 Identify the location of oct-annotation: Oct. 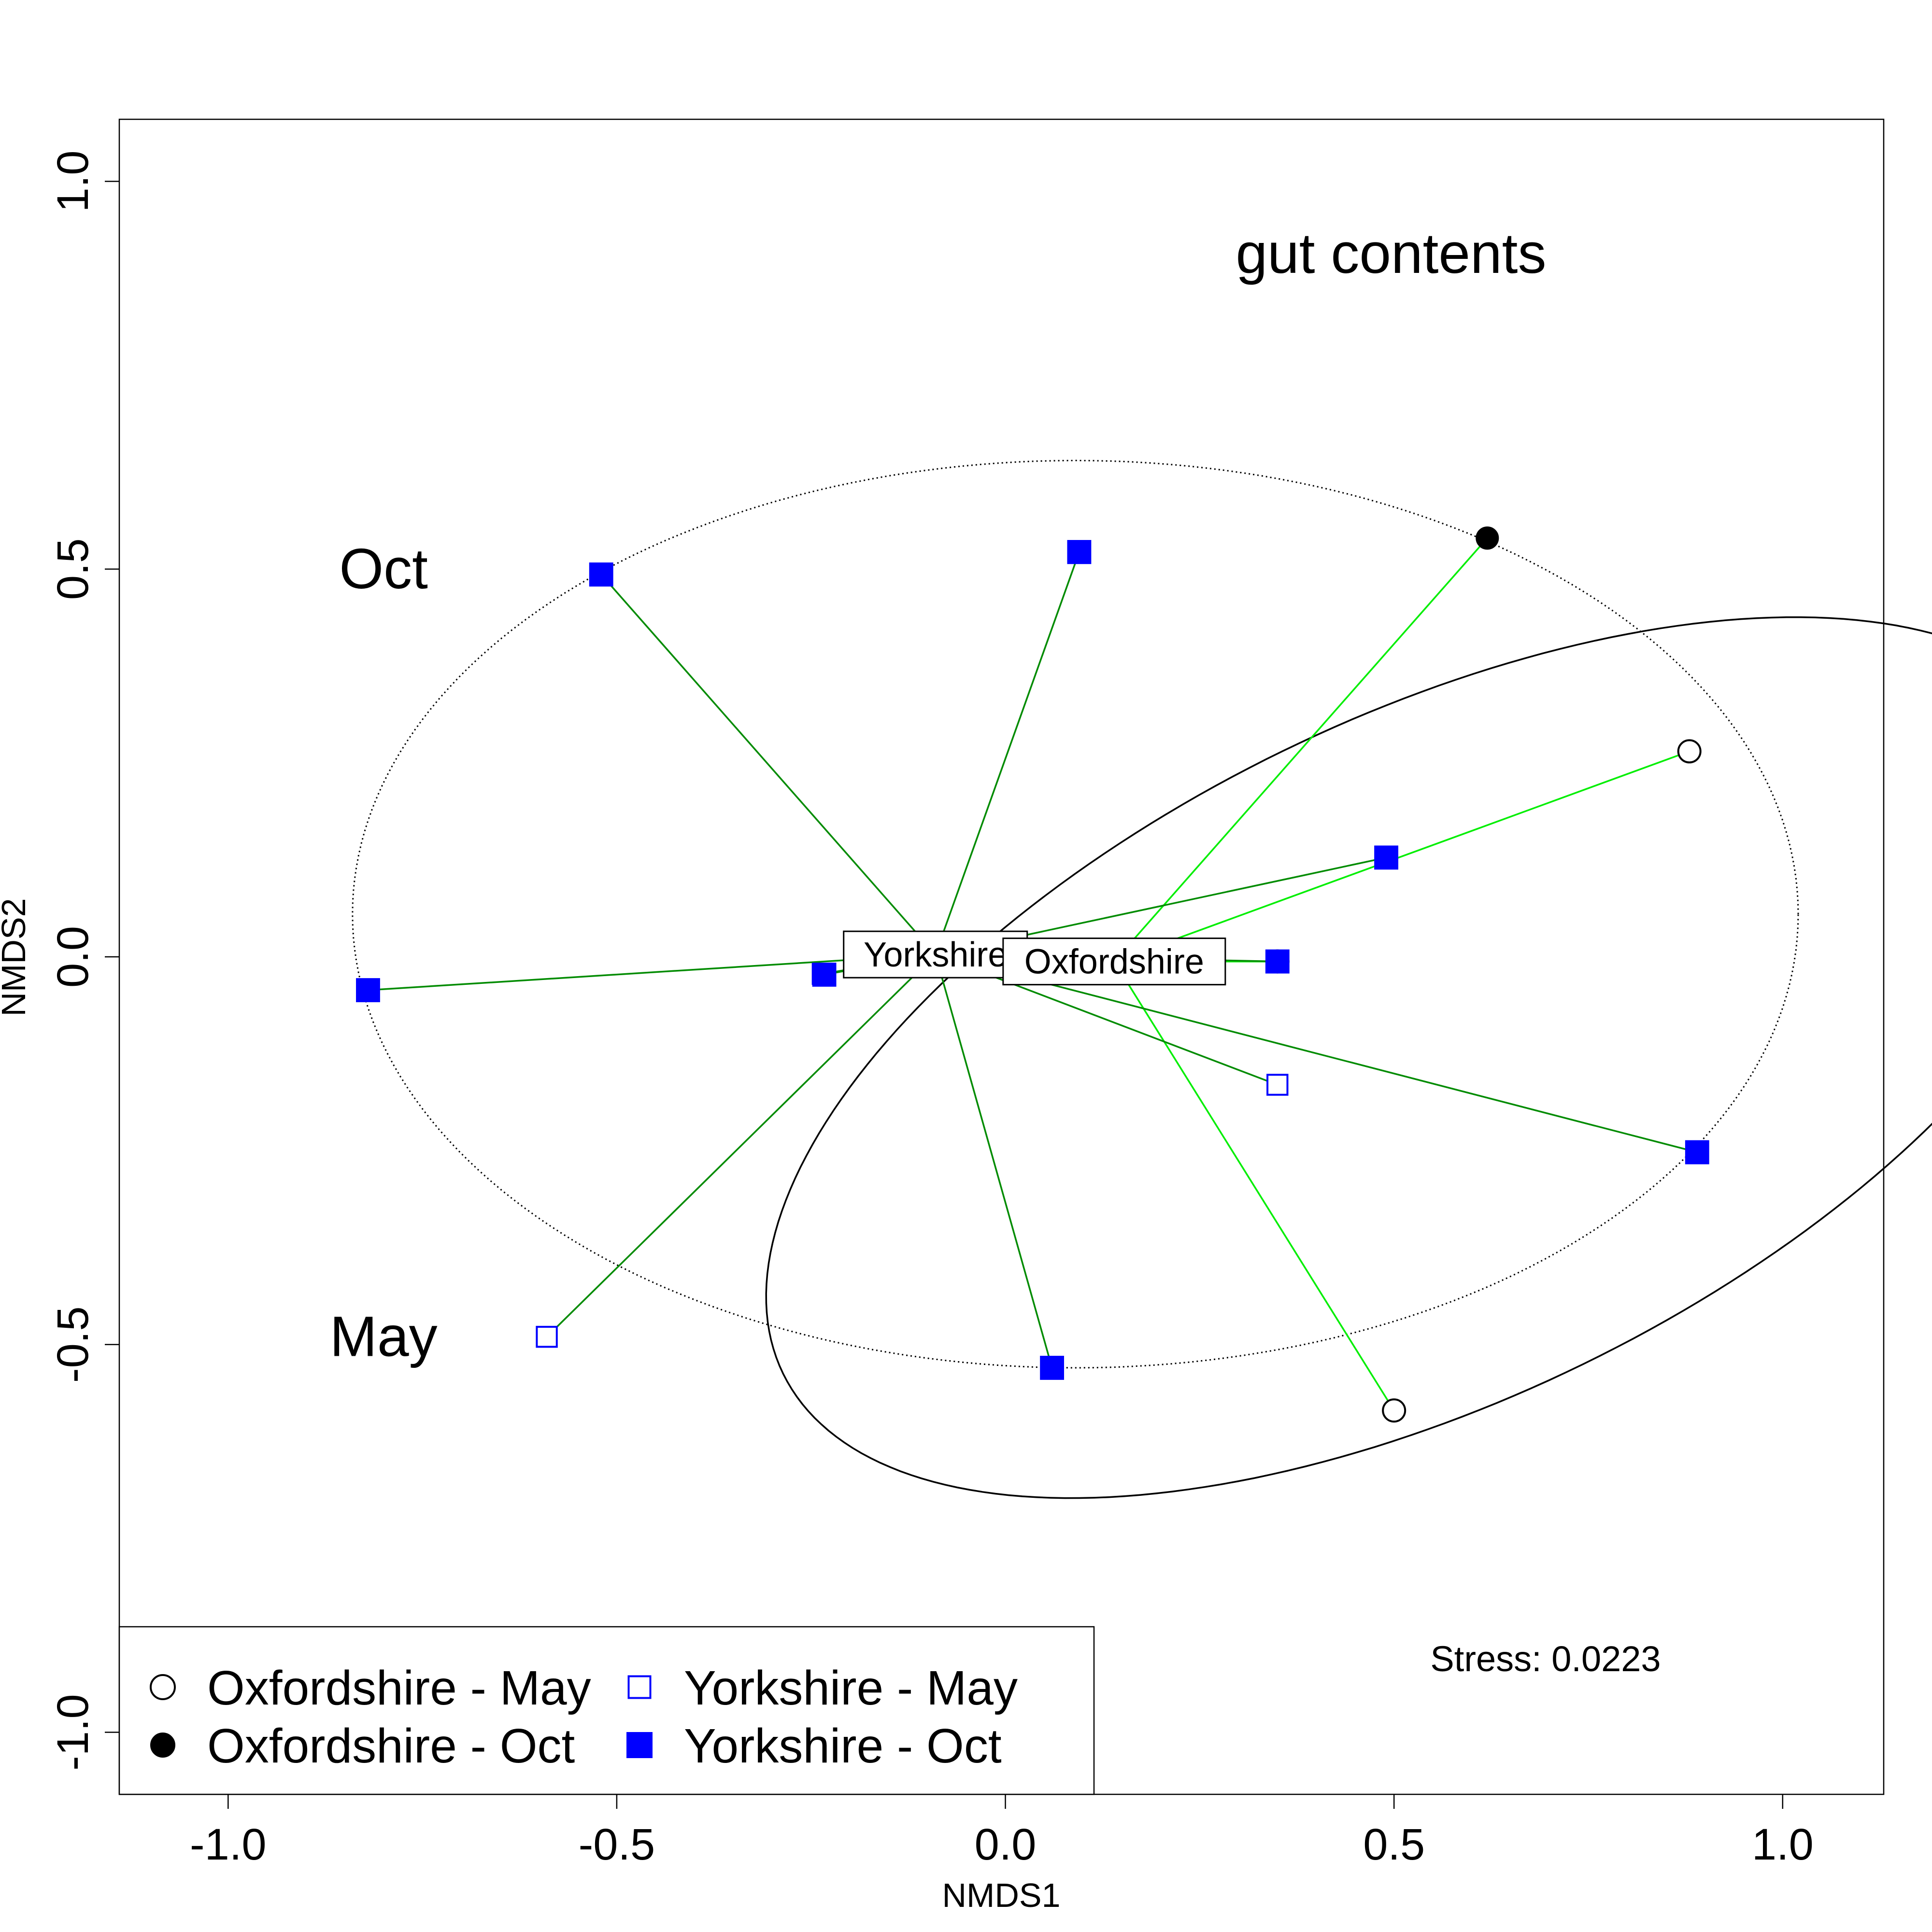
(383, 569).